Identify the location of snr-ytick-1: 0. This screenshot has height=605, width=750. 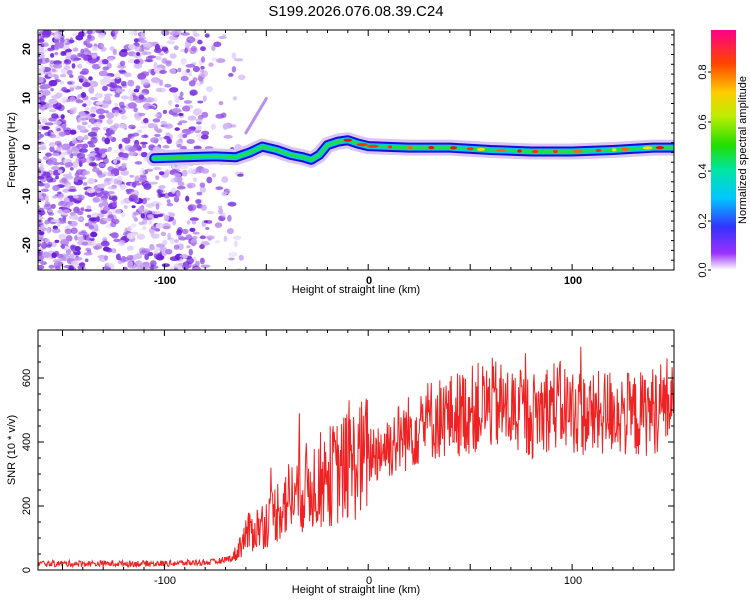
(27, 570).